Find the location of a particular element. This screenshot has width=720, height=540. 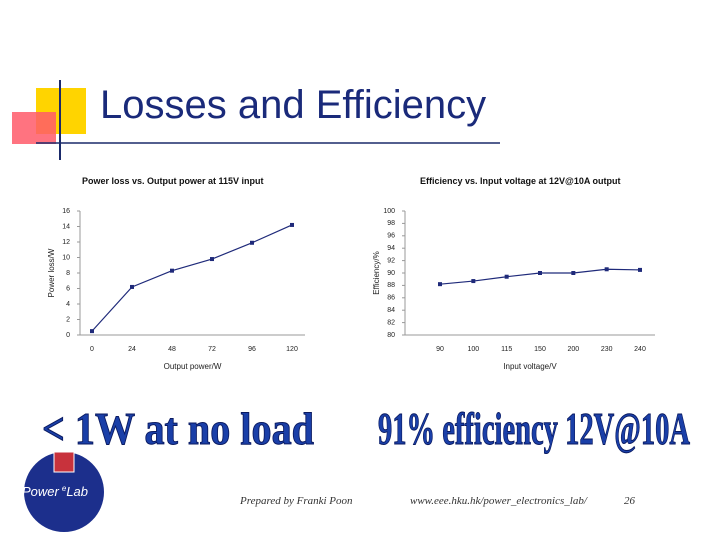

data-line is located at coordinates (192, 278).